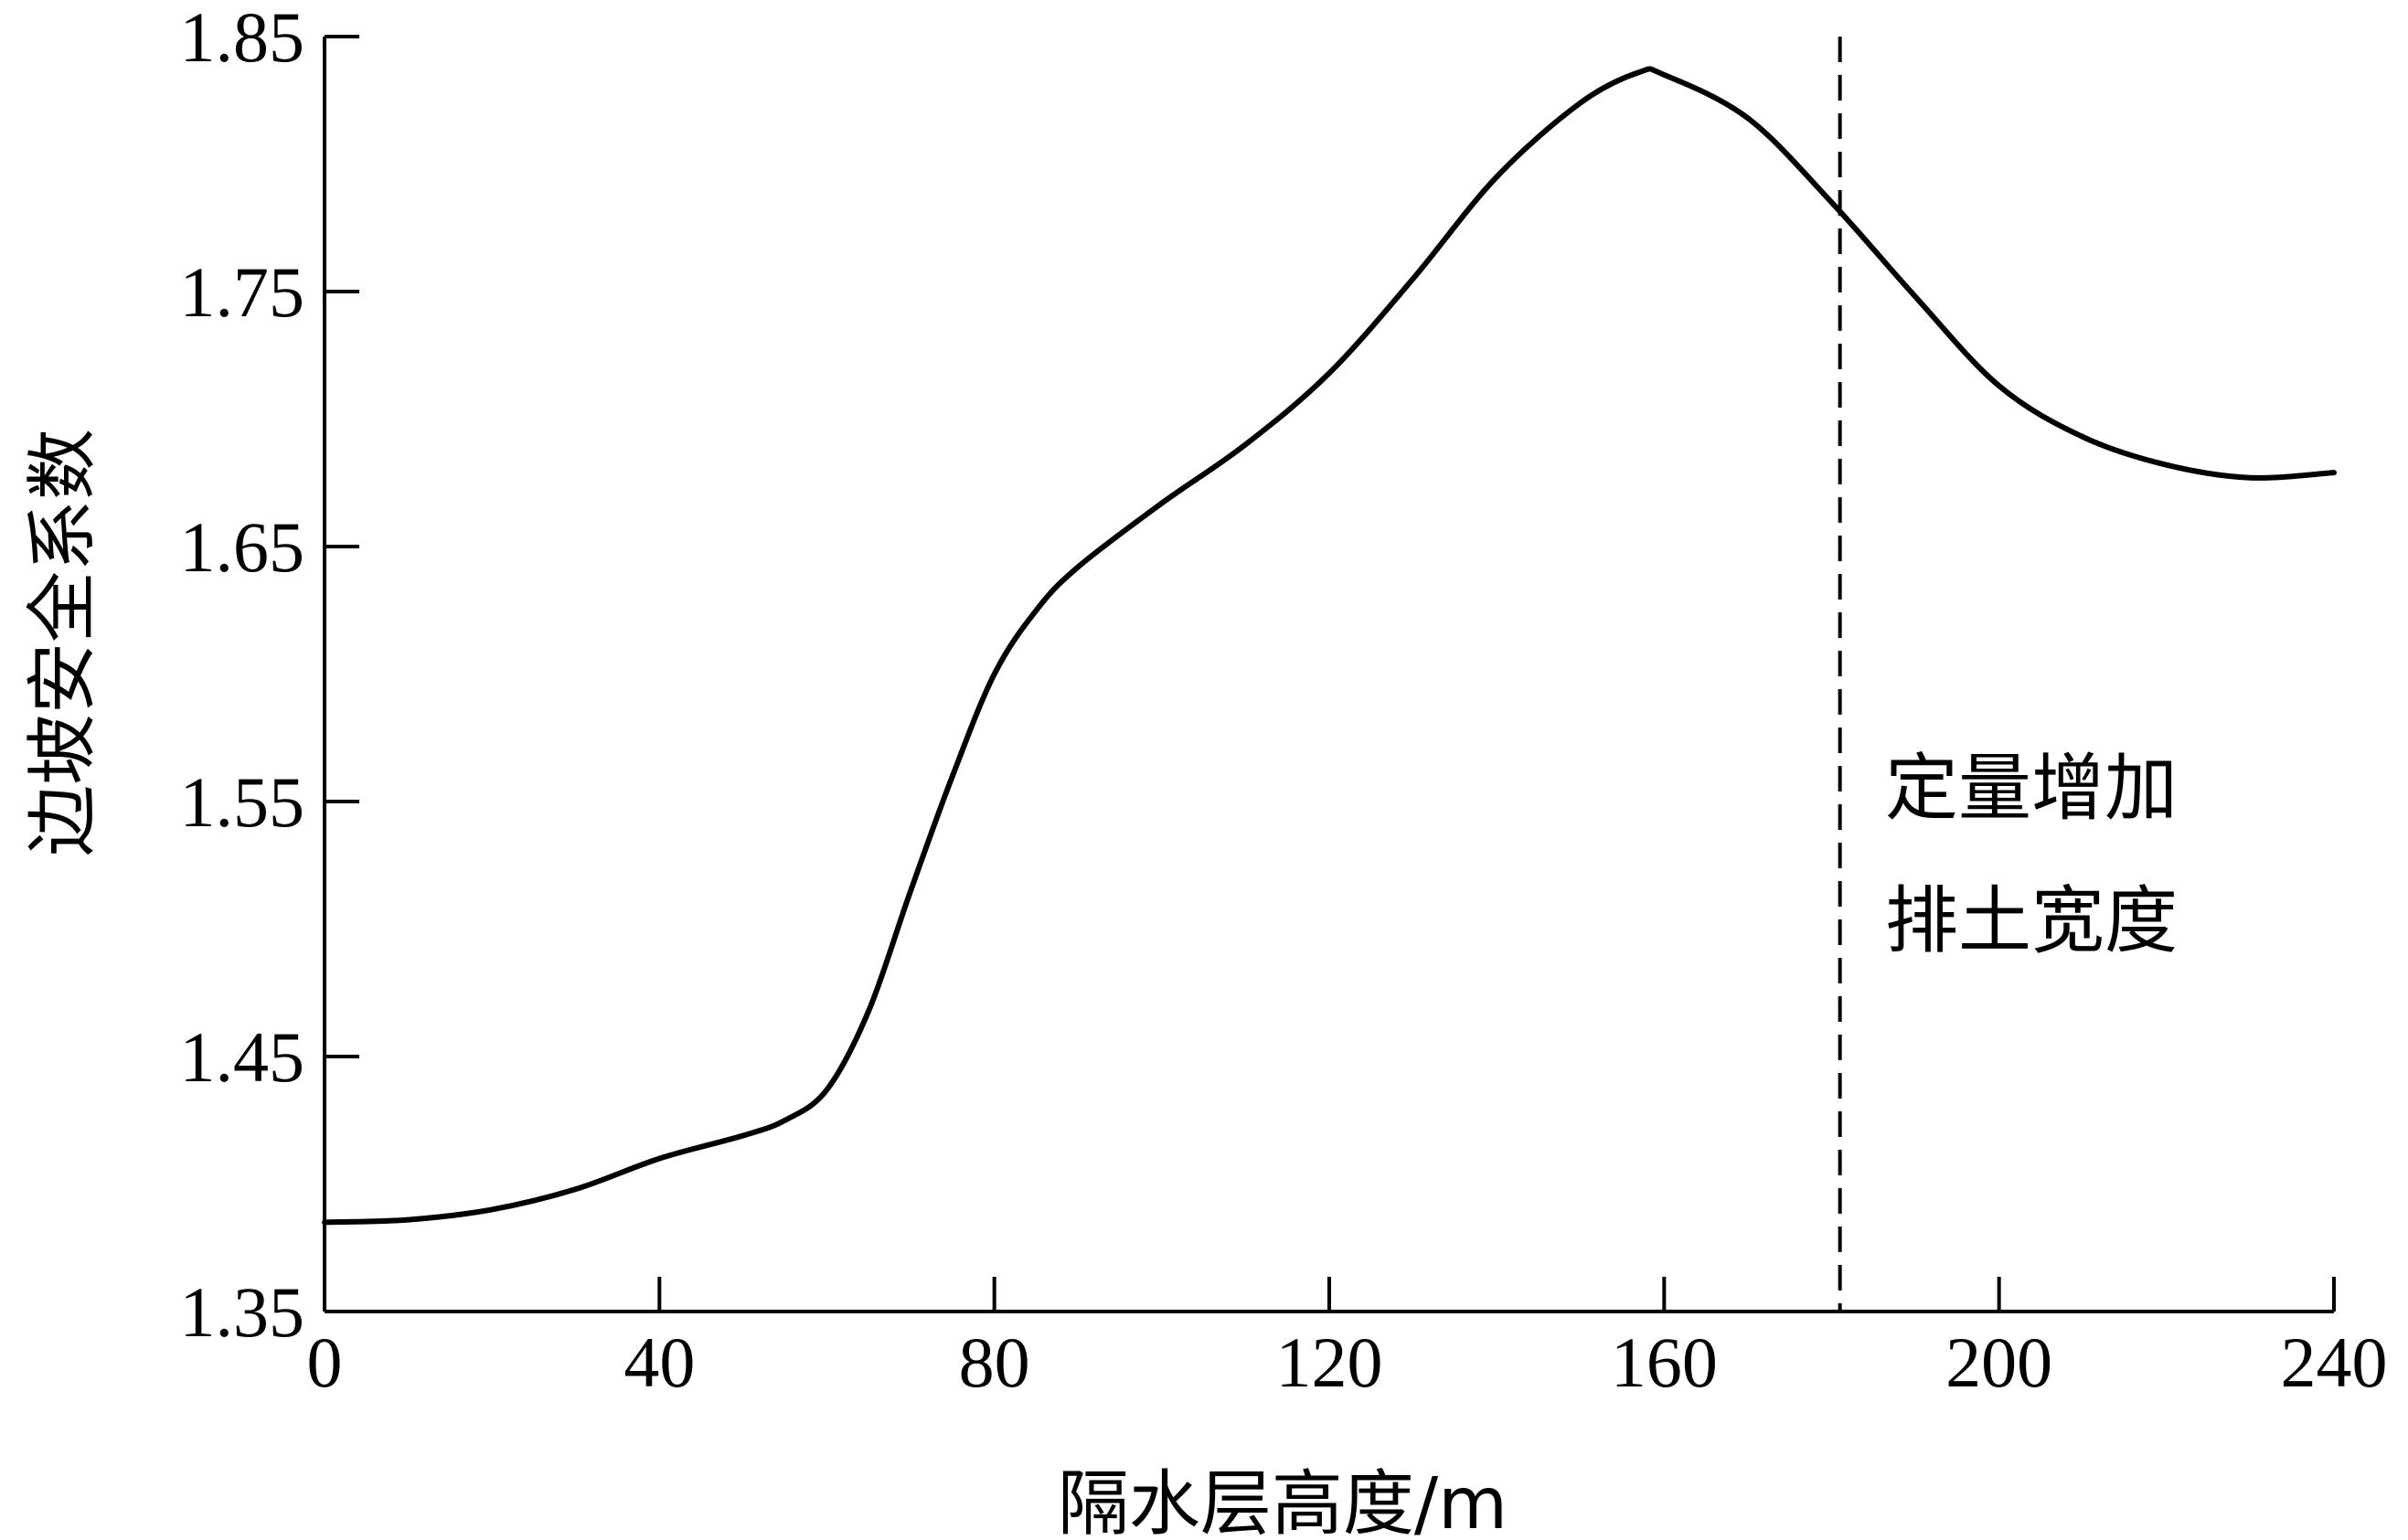 Image resolution: width=2408 pixels, height=1540 pixels. Describe the element at coordinates (1329, 1362) in the screenshot. I see `x-tick-label: 120` at that location.